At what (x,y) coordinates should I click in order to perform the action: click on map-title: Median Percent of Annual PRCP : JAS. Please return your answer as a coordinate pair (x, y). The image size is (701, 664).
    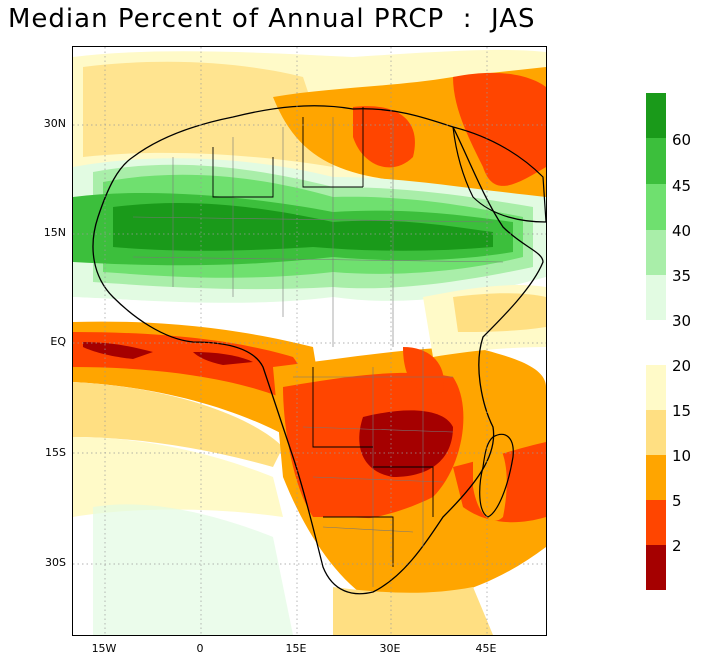
    Looking at the image, I should click on (272, 19).